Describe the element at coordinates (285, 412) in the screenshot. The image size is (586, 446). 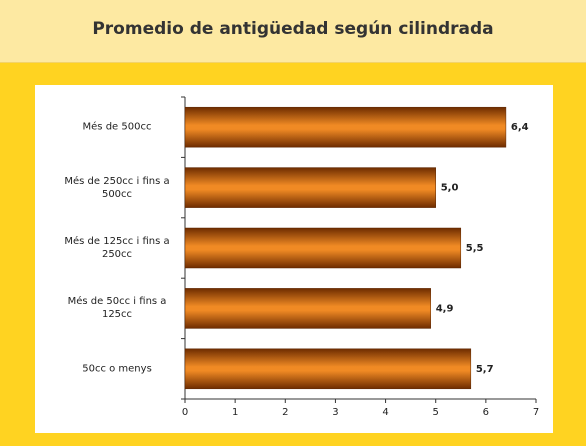
I see `x-tick-label: 2` at that location.